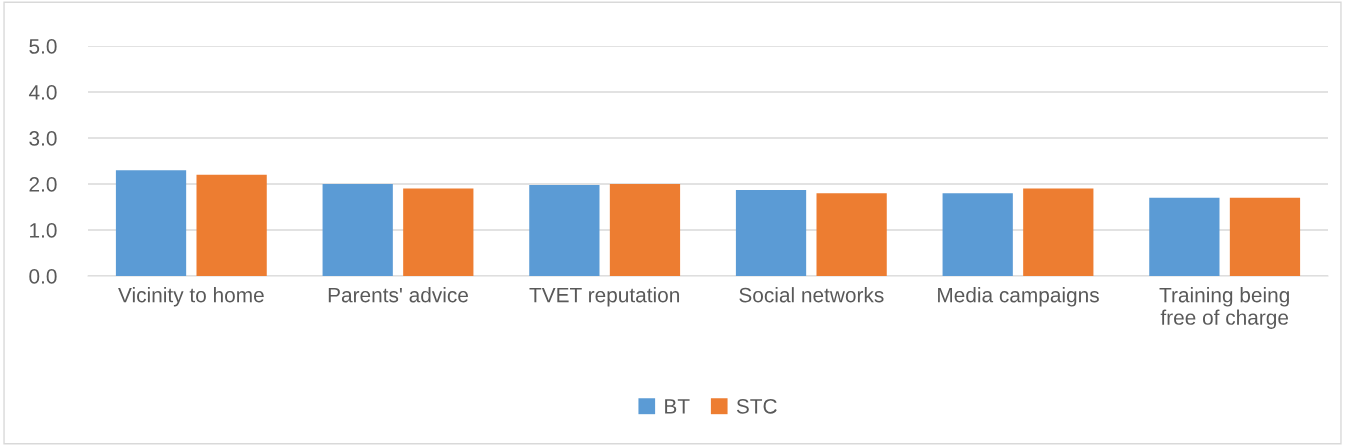 This screenshot has height=446, width=1345. Describe the element at coordinates (1018, 297) in the screenshot. I see `x-tick-label: Media campaigns` at that location.